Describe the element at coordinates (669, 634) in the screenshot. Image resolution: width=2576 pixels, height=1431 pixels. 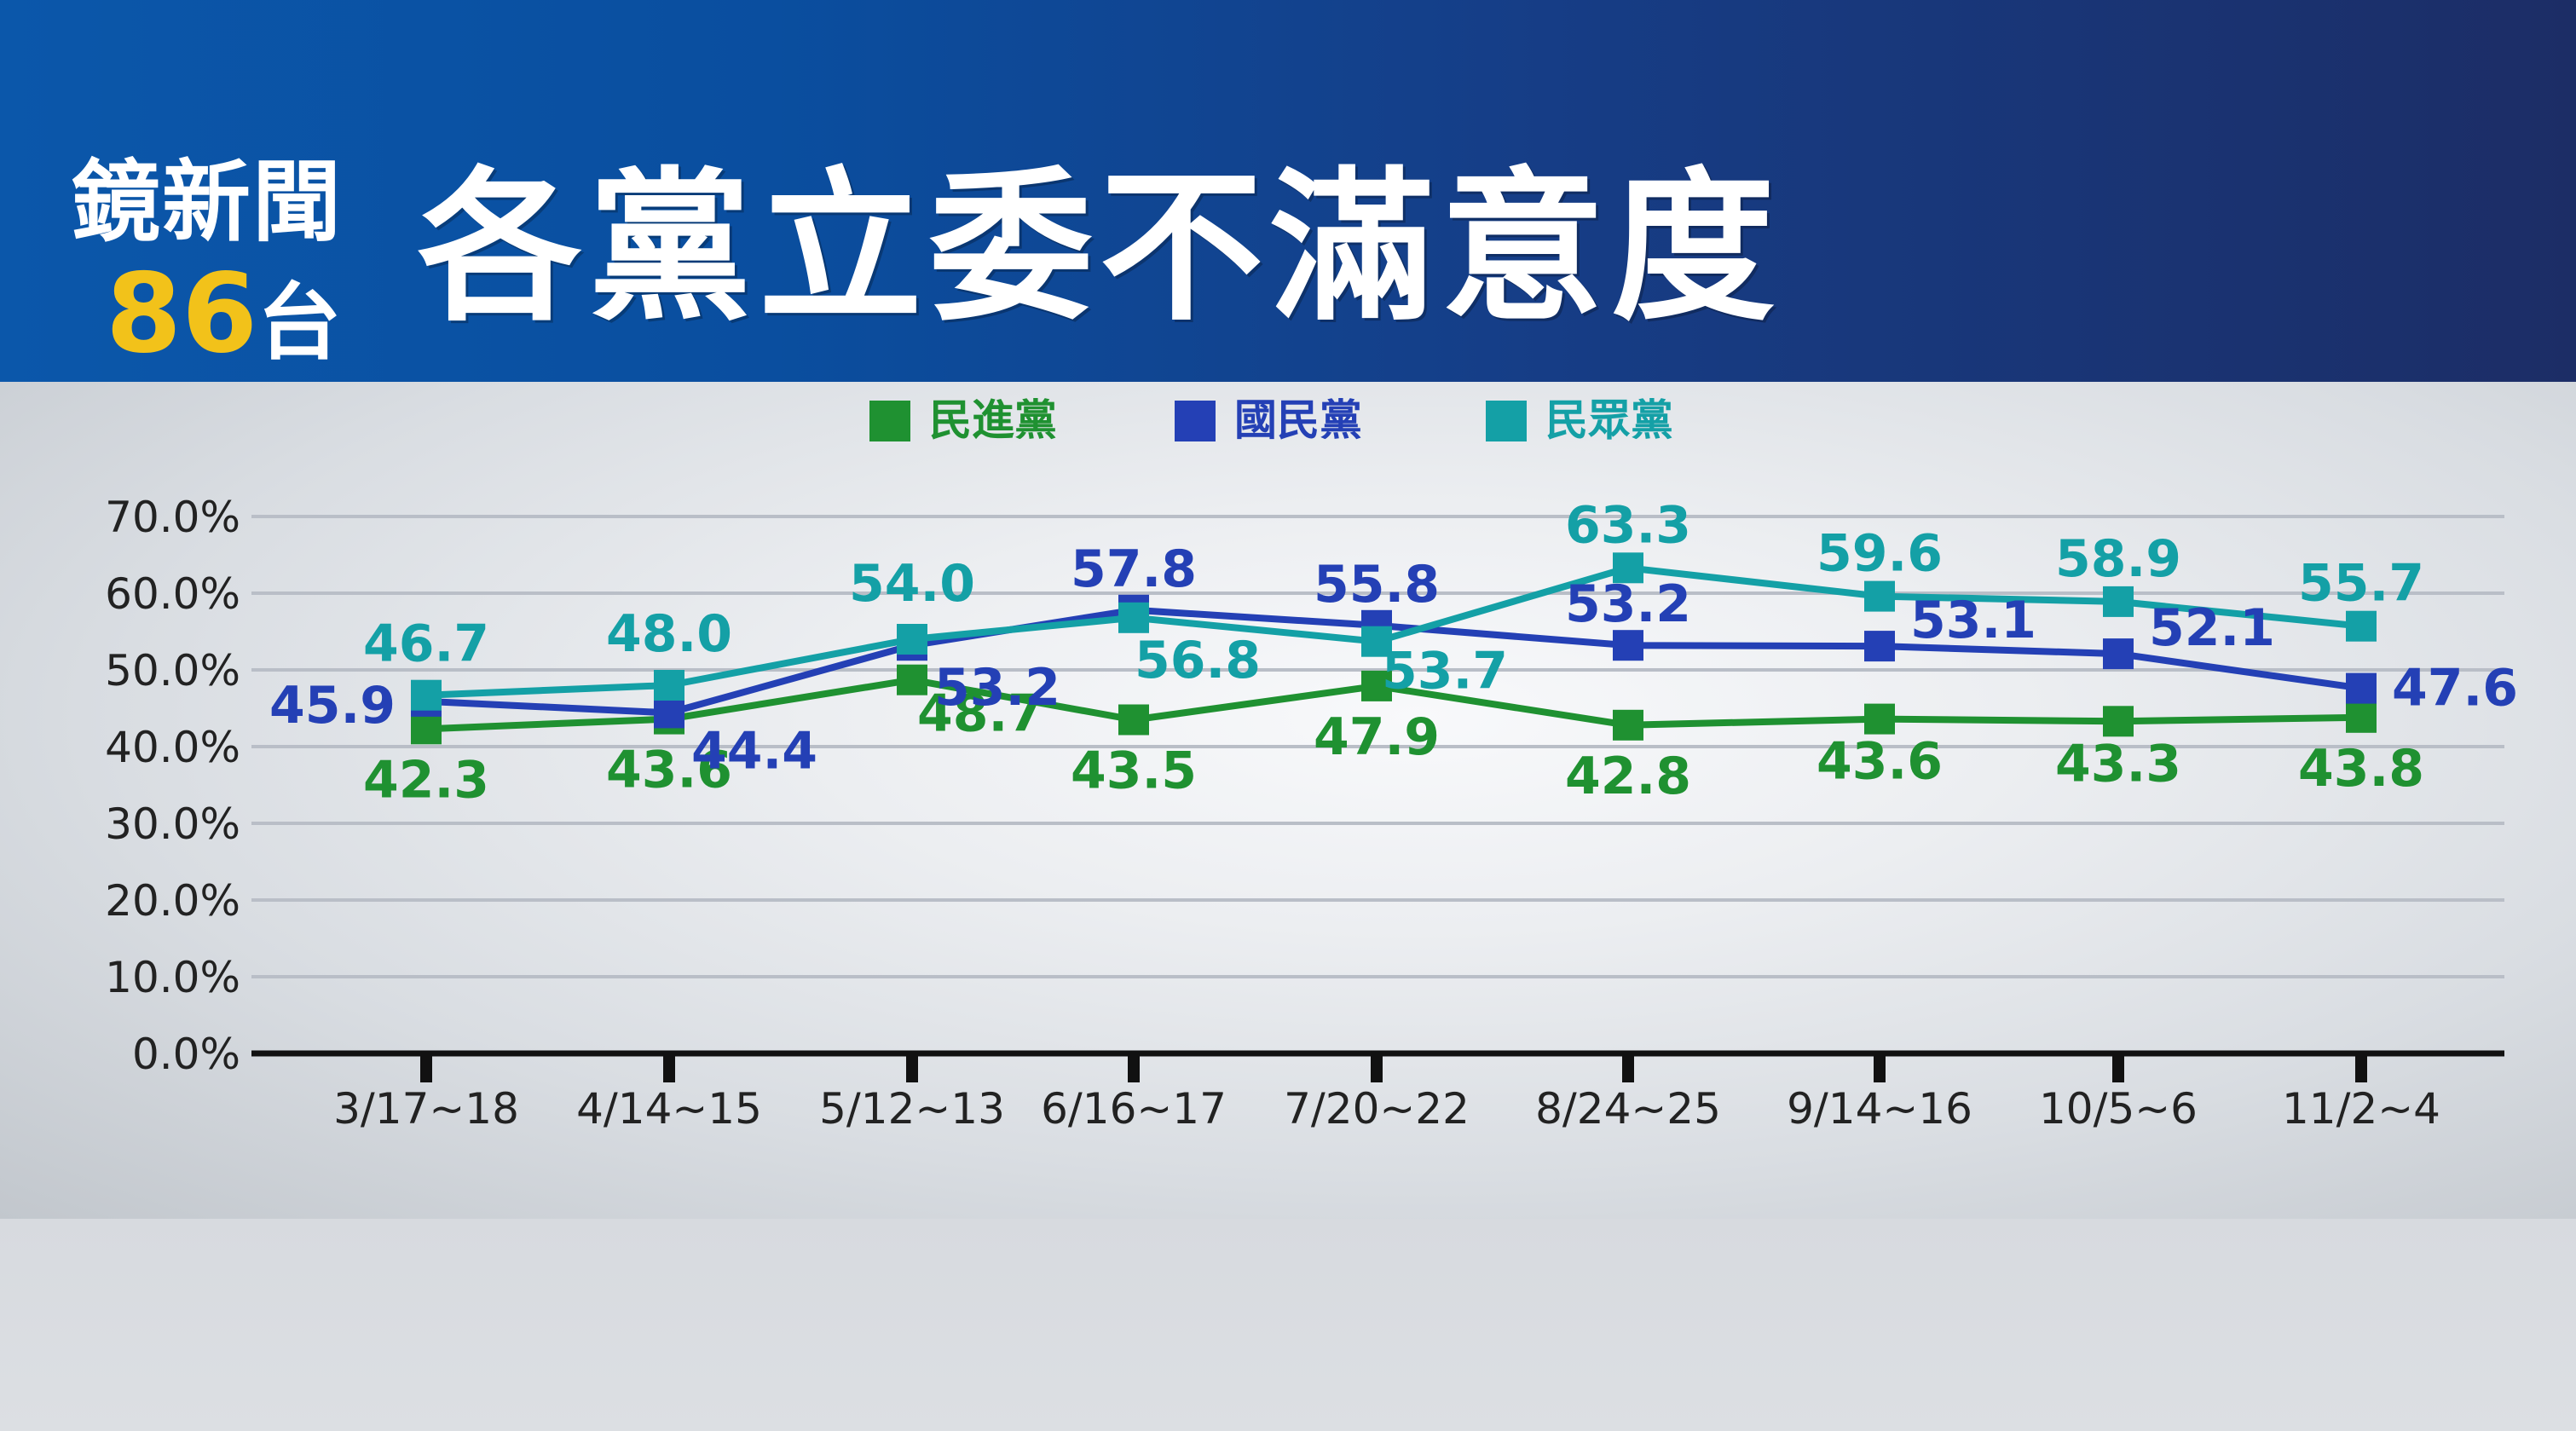
I see `data-label-tpp: 48.0` at that location.